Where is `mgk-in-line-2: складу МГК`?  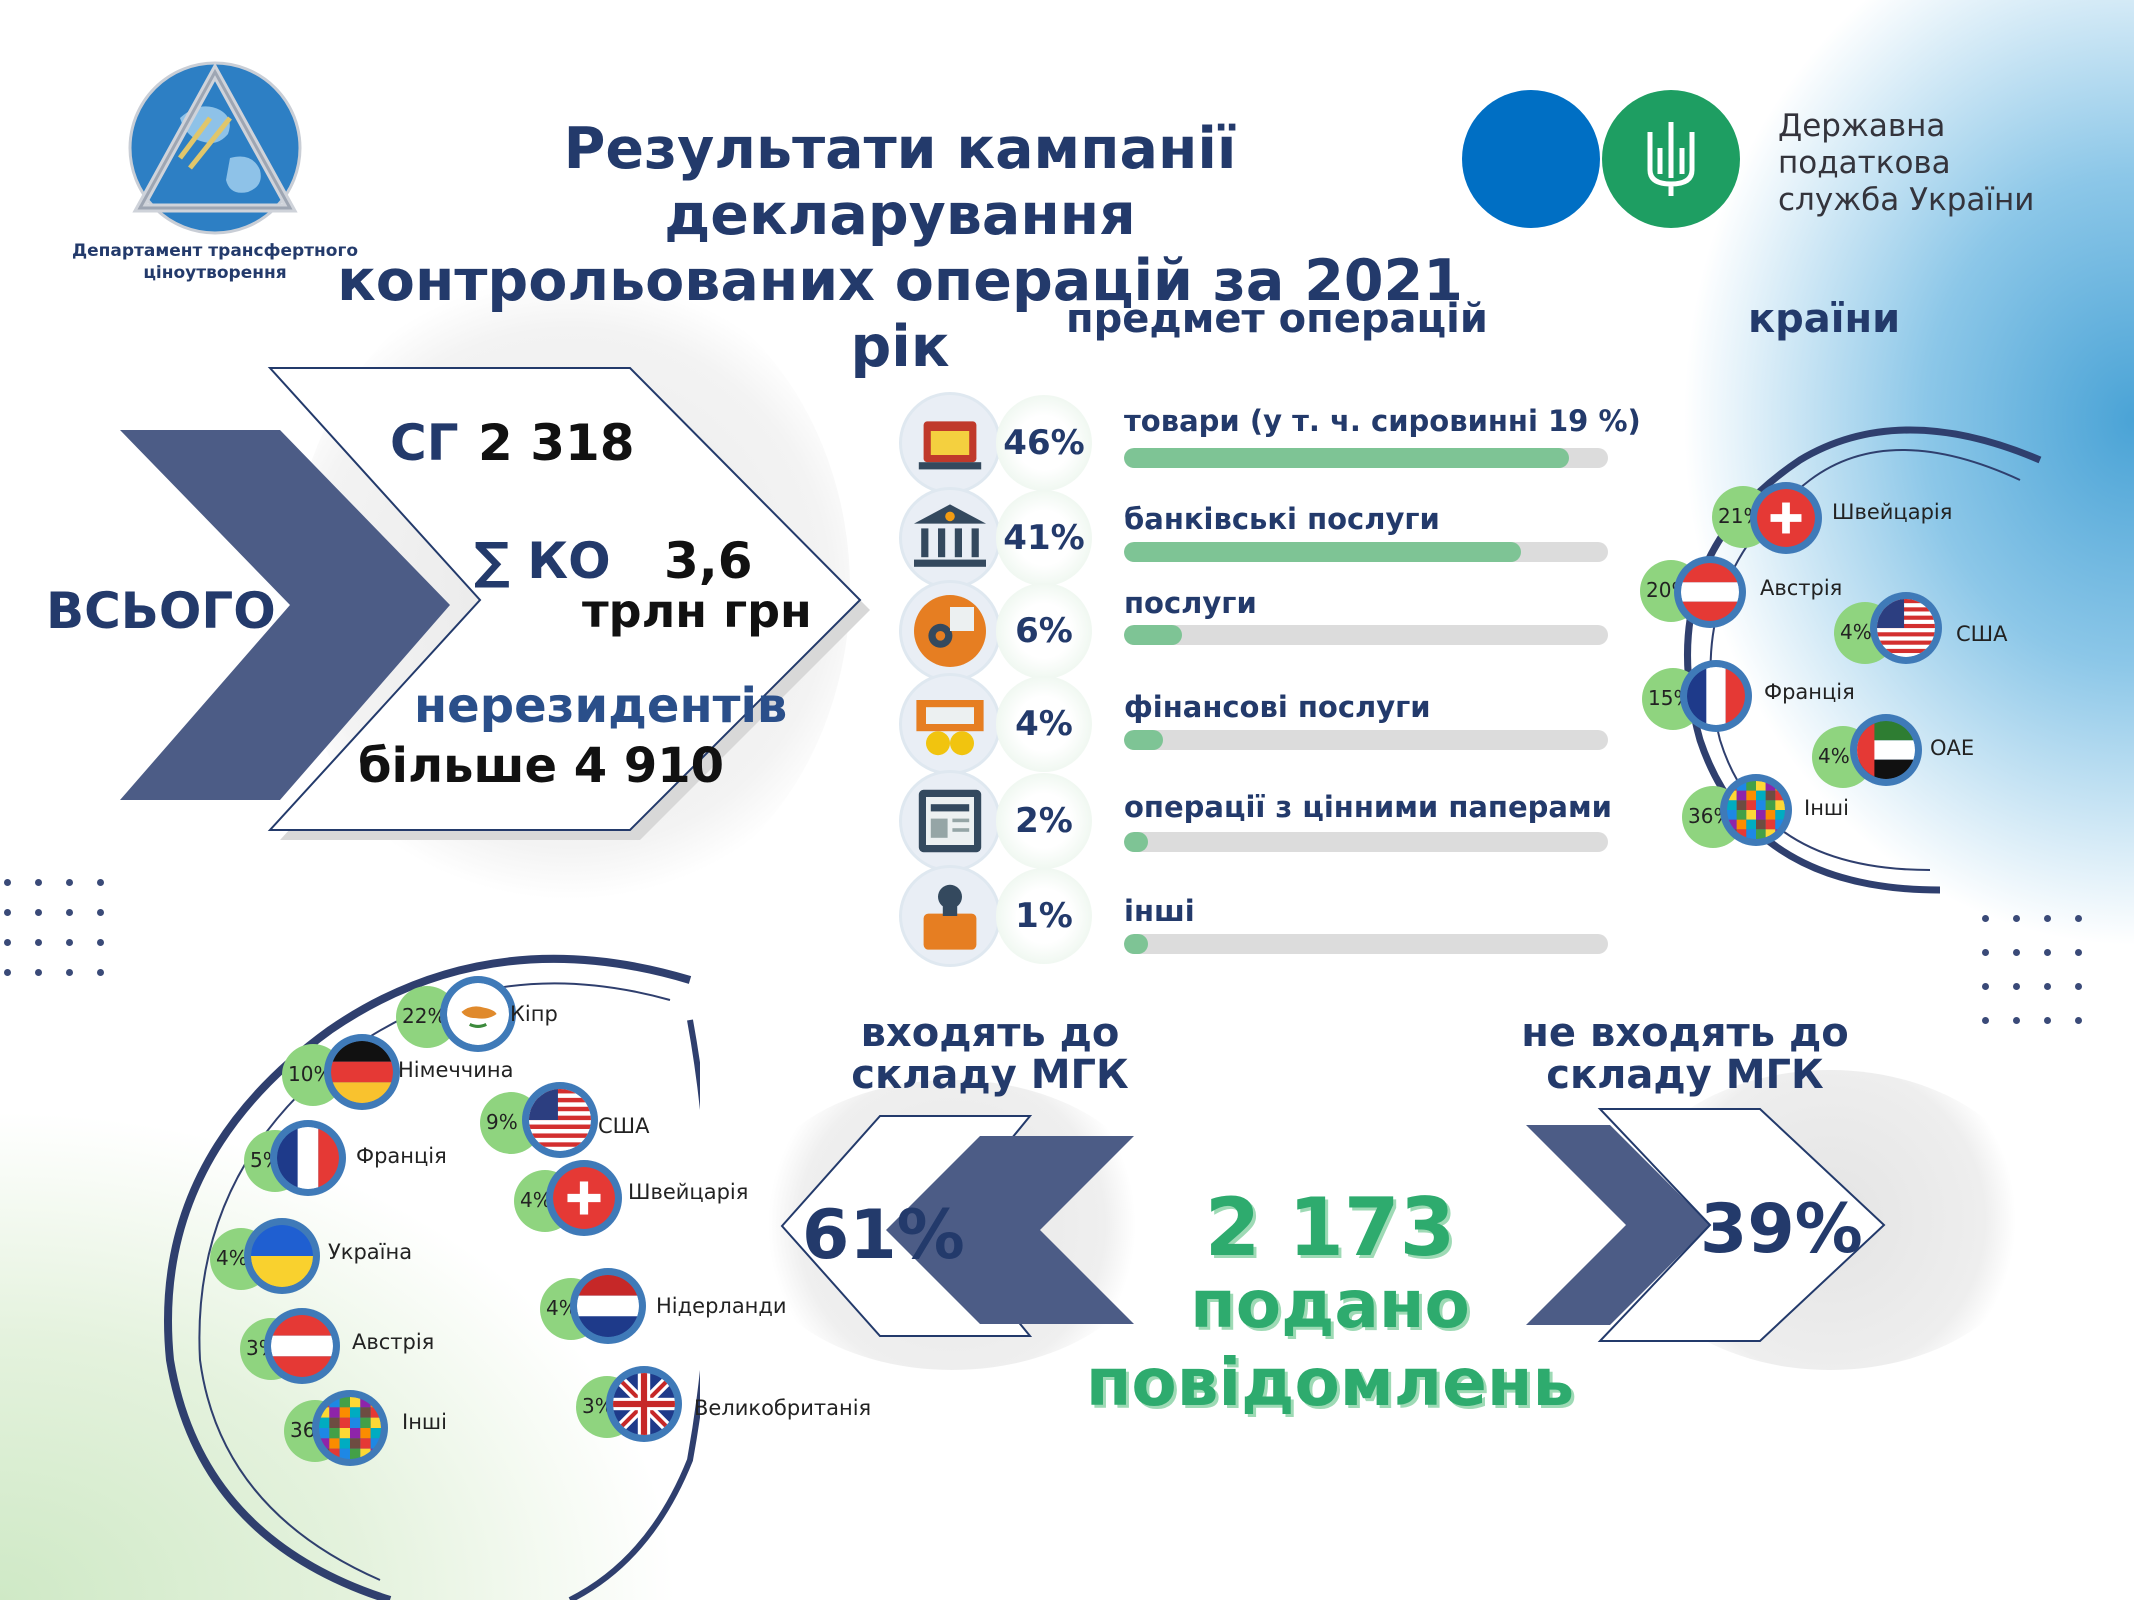 mgk-in-line-2: складу МГК is located at coordinates (990, 1075).